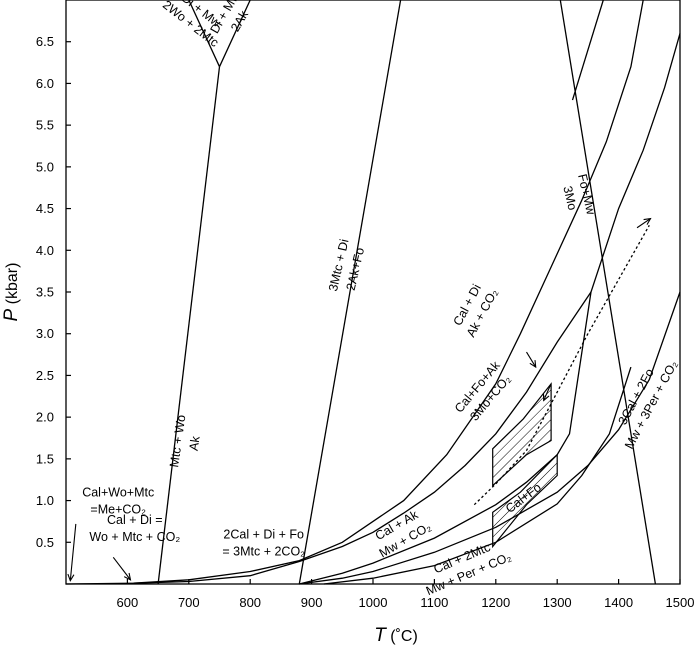 The width and height of the screenshot is (700, 647). I want to click on y-axis-variable: P, so click(11, 314).